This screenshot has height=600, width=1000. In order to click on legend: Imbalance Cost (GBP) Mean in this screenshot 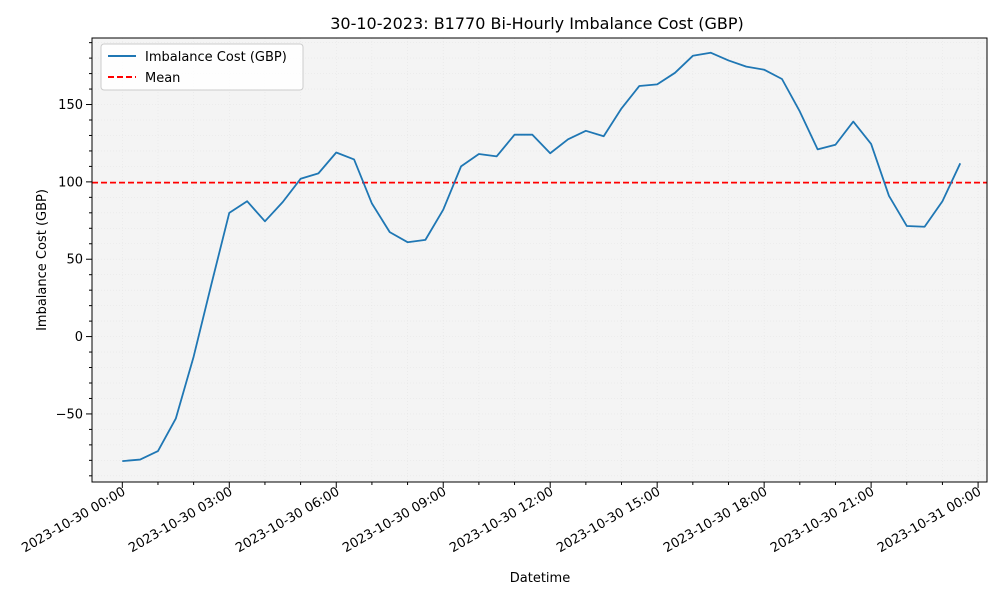, I will do `click(202, 67)`.